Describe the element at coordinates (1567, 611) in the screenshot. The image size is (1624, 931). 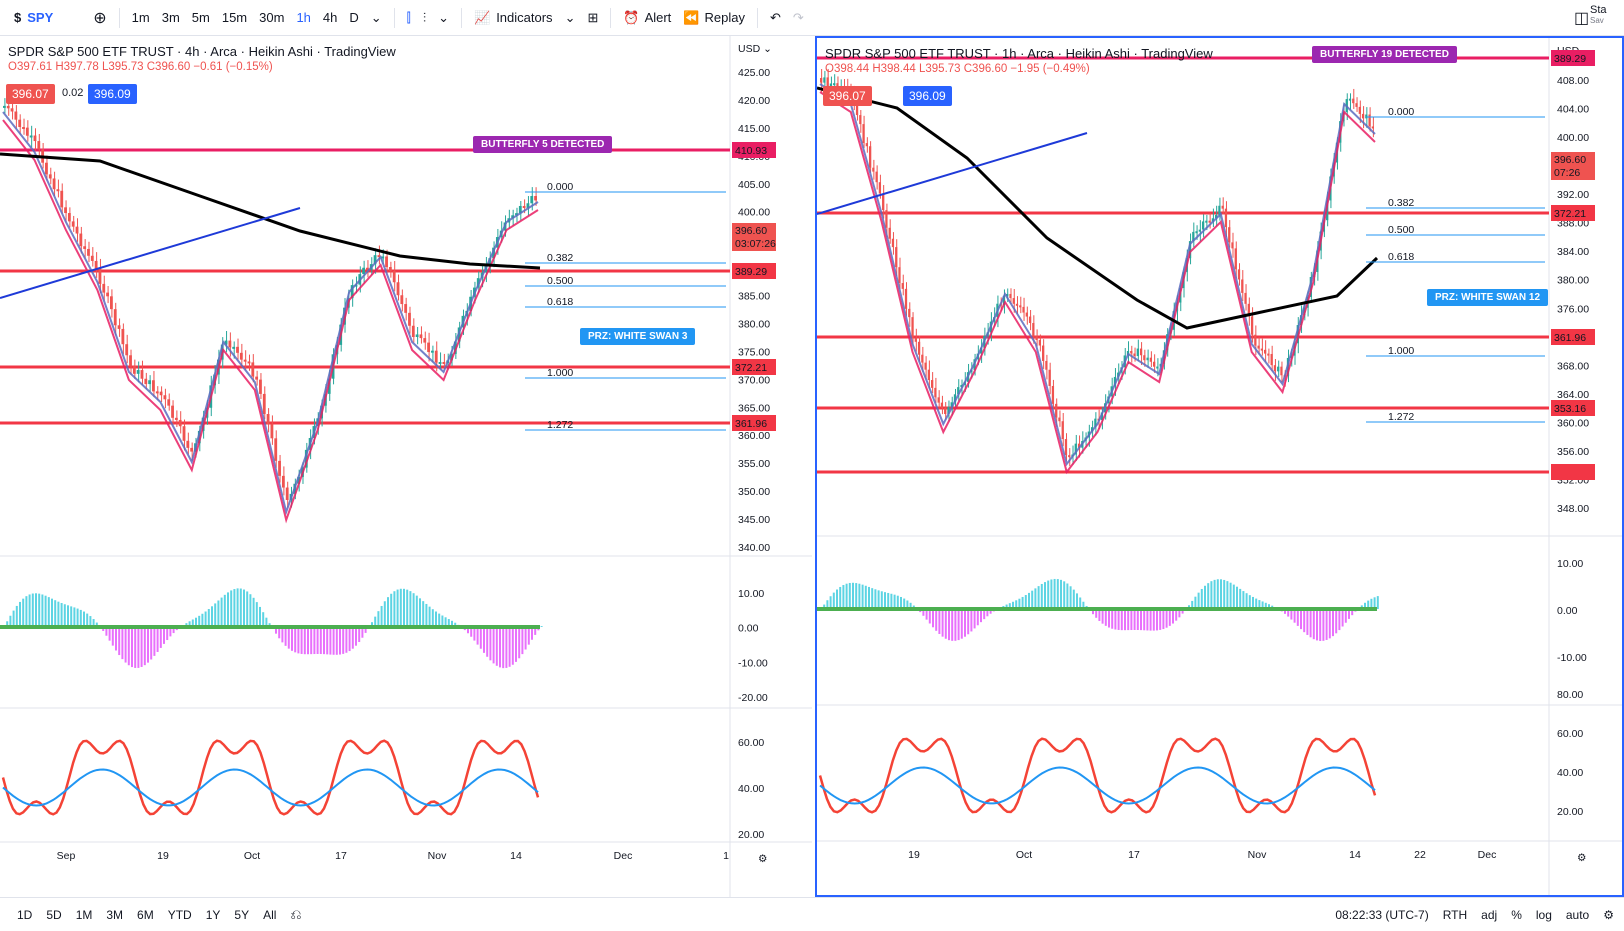
I see `oscillator-tick-label: 0.00` at that location.